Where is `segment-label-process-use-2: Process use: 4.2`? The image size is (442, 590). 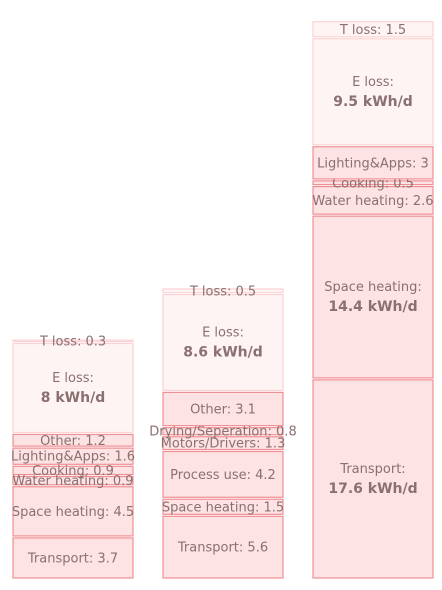
segment-label-process-use-2: Process use: 4.2 is located at coordinates (223, 475).